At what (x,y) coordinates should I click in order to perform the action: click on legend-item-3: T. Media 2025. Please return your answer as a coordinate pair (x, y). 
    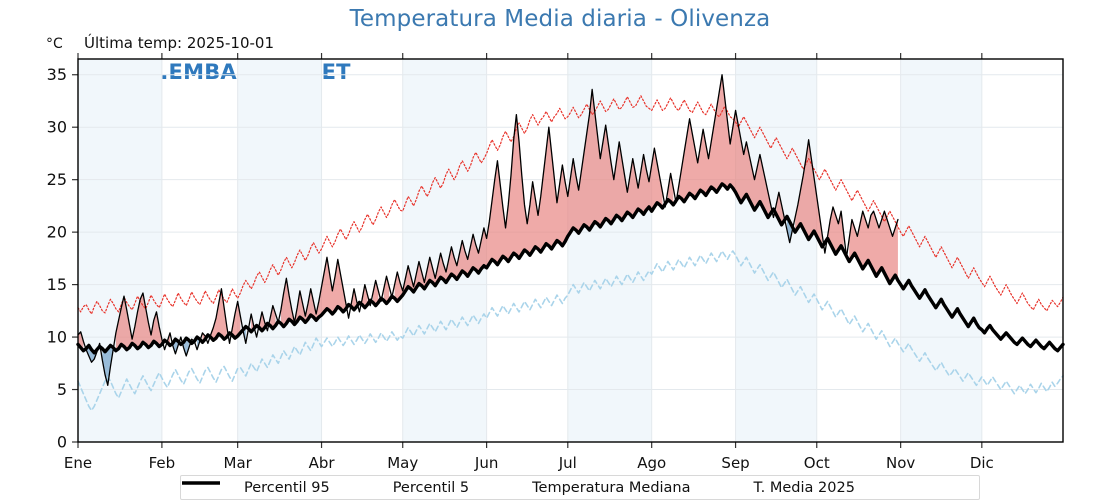
    Looking at the image, I should click on (518, 487).